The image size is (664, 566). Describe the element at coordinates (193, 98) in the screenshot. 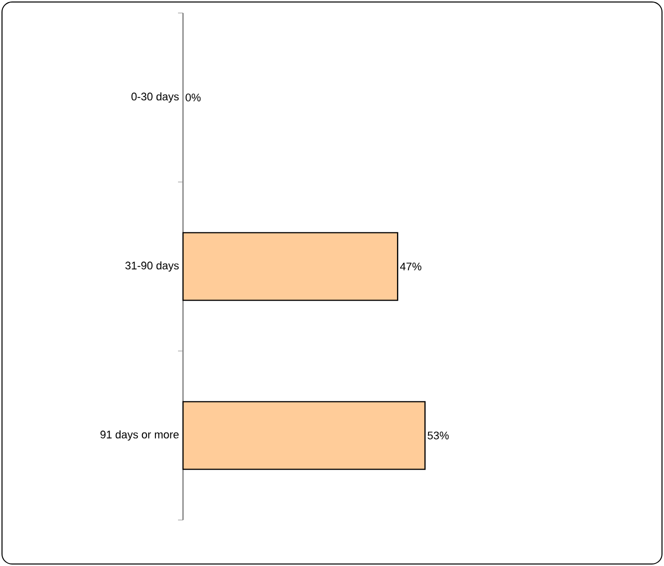

I see `data-label: 0%` at that location.